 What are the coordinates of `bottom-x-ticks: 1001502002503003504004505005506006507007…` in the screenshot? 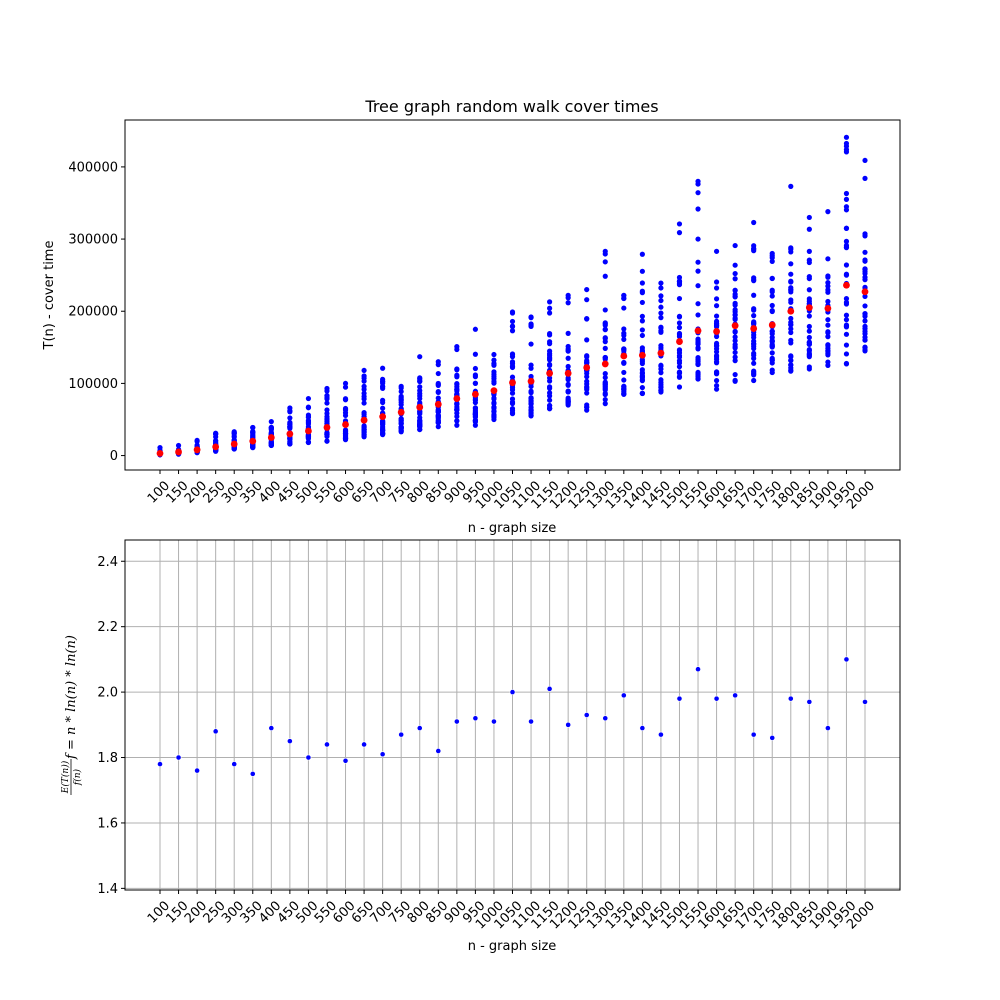 It's located at (511, 911).